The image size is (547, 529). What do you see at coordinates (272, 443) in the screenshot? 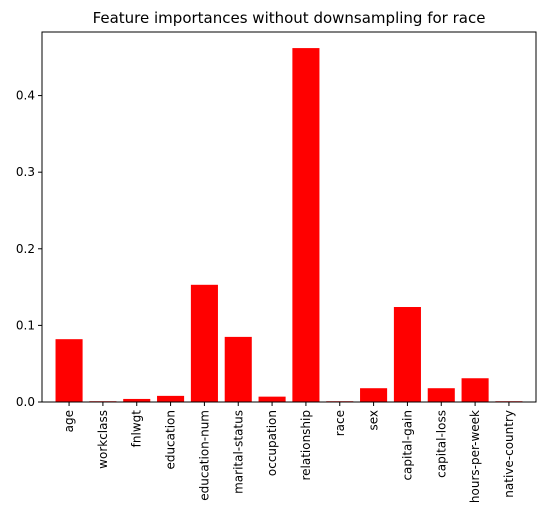
I see `x-tick-label: occupation` at bounding box center [272, 443].